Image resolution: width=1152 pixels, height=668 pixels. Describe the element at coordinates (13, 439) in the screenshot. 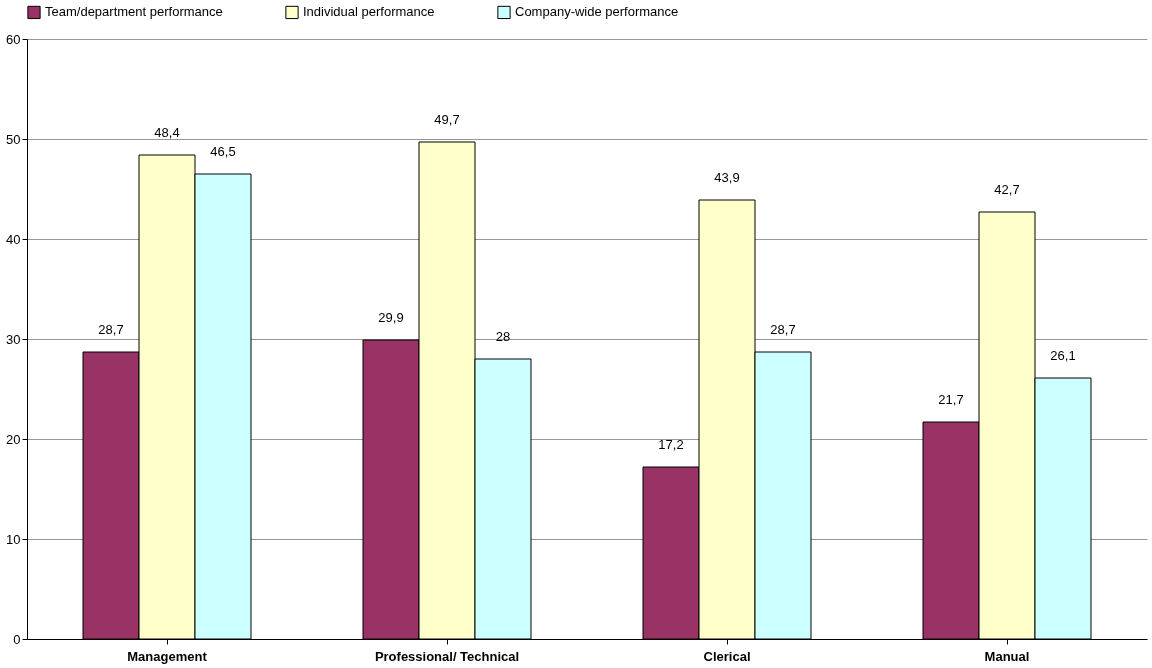

I see `y-tick-label: 20` at that location.